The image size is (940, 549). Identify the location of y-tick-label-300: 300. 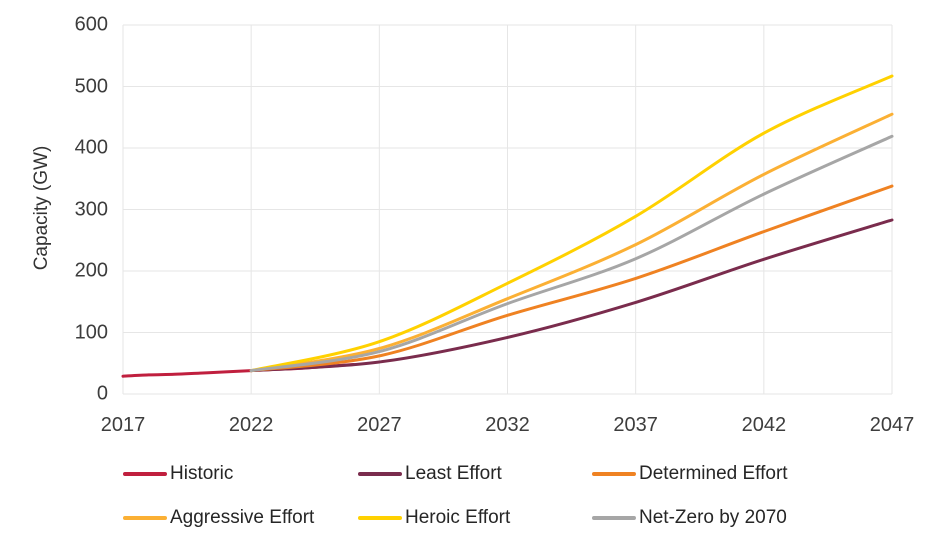
(91, 209).